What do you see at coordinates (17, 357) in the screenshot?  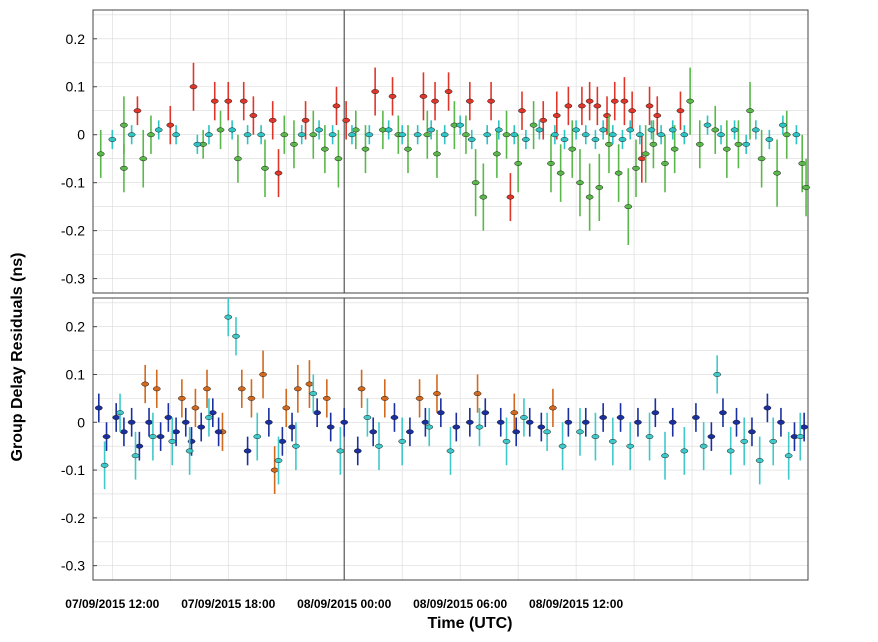 I see `y-axis-label: Group Delay Residuals (ns)` at bounding box center [17, 357].